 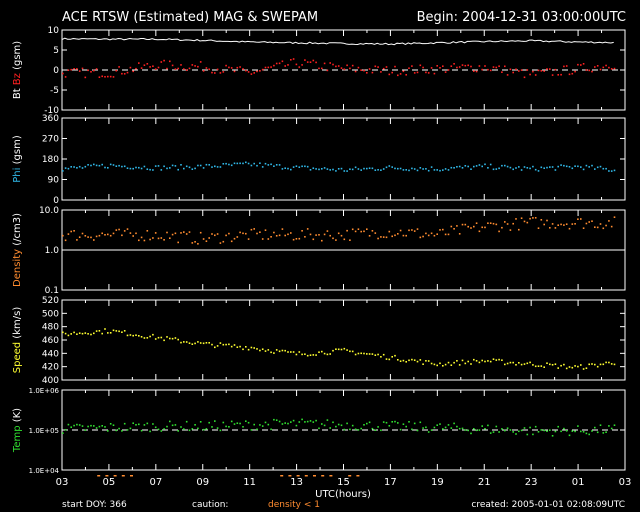 What do you see at coordinates (17, 430) in the screenshot?
I see `y-axis-label: Temp (K)` at bounding box center [17, 430].